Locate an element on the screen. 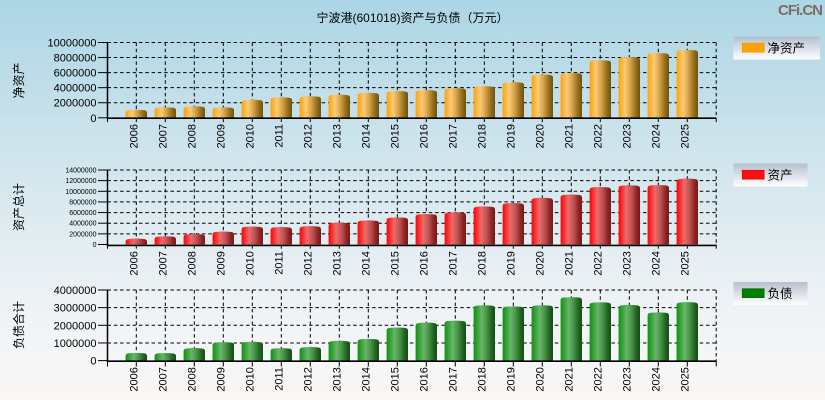 This screenshot has height=400, width=825. svg-text: 负债 is located at coordinates (780, 294).